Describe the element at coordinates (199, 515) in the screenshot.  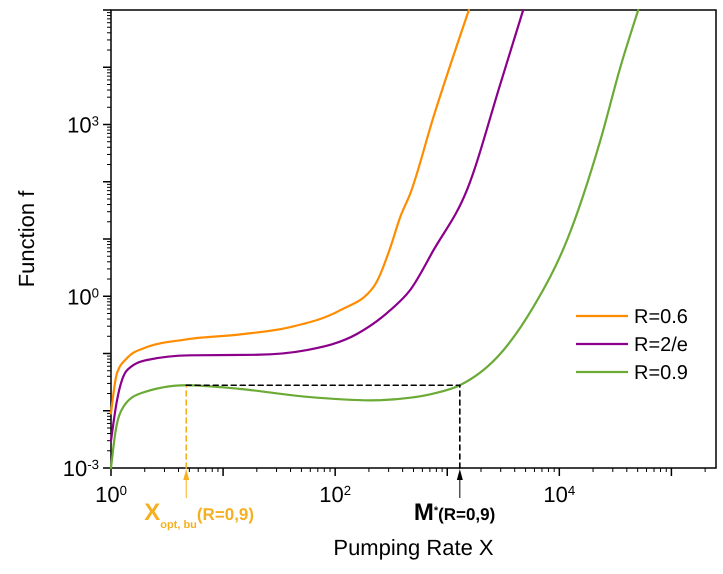
I see `annotation: X$_{opt, bu}$(R=0,9)` at that location.